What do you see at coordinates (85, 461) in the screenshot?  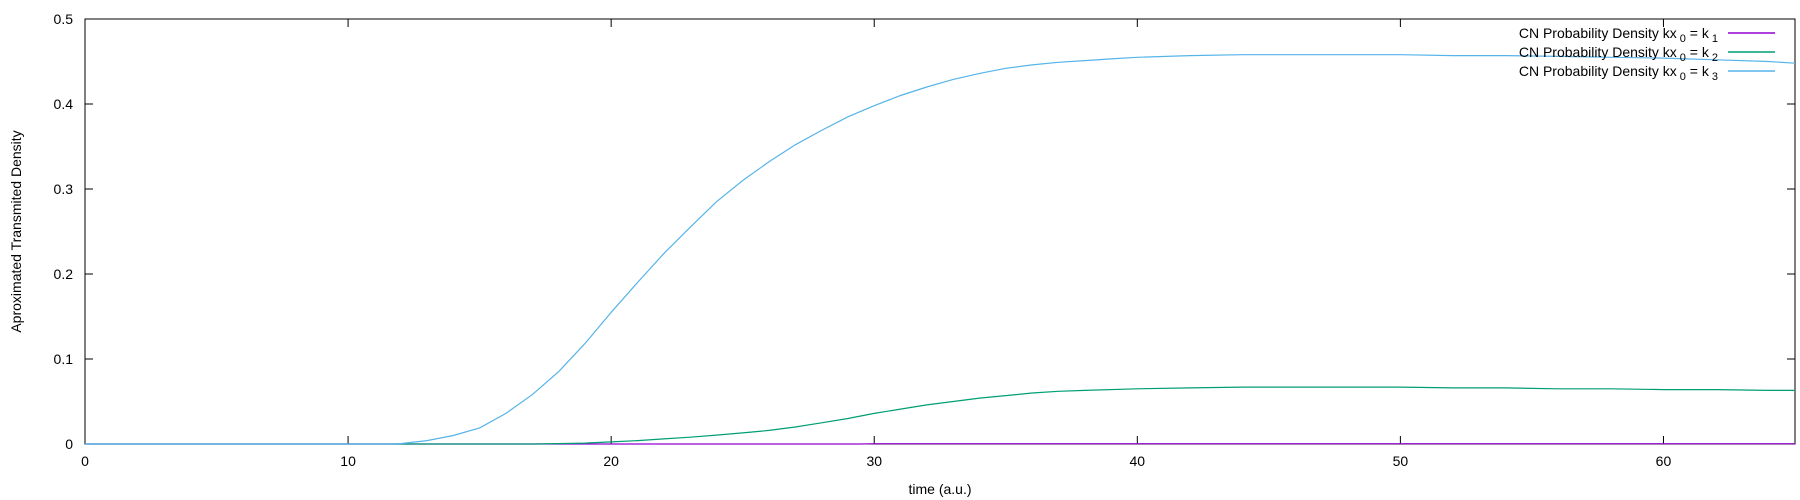 I see `x-tick-label: 0` at bounding box center [85, 461].